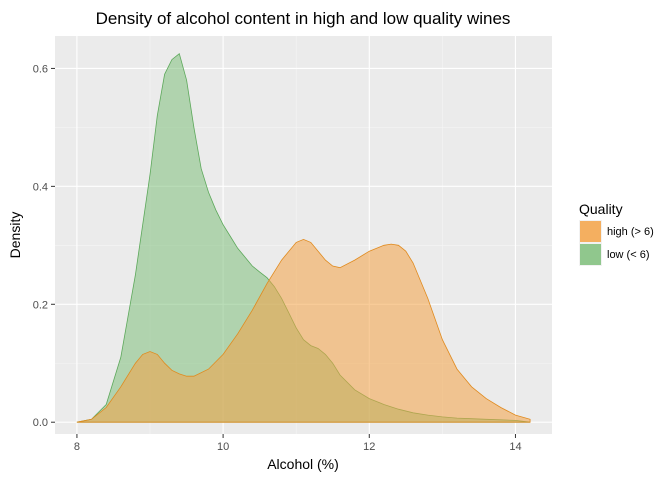 The height and width of the screenshot is (480, 672). I want to click on legend-label: low (< 6), so click(628, 255).